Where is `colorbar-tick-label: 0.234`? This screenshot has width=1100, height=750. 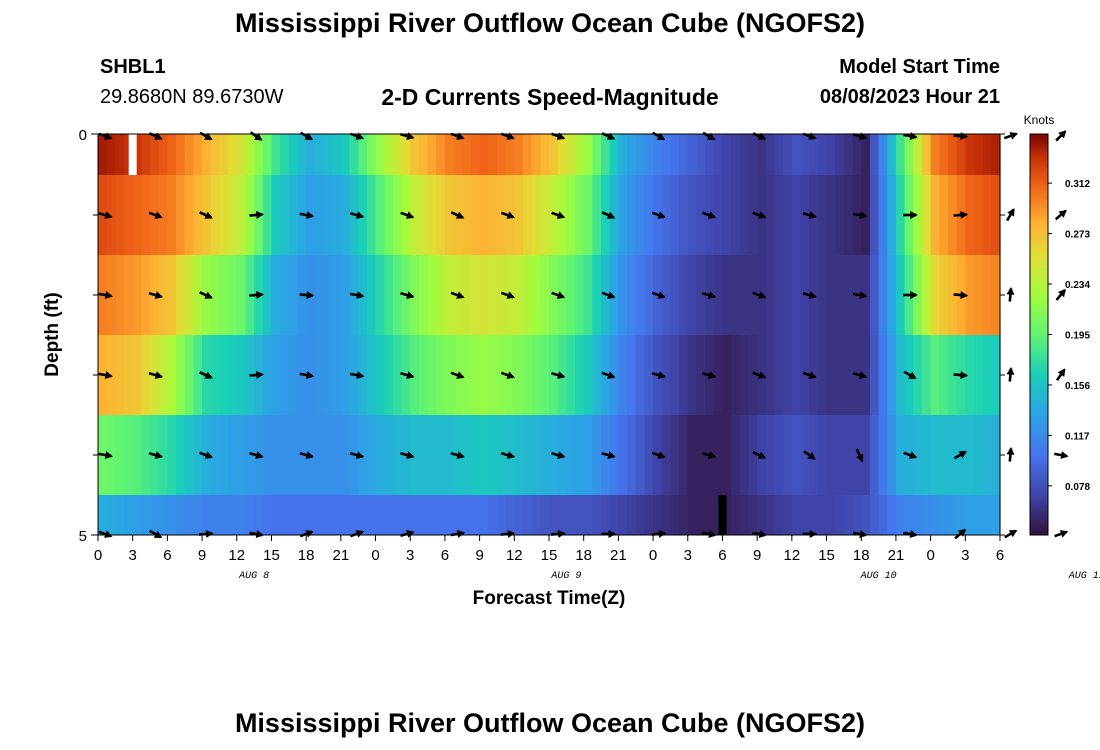 colorbar-tick-label: 0.234 is located at coordinates (1077, 285).